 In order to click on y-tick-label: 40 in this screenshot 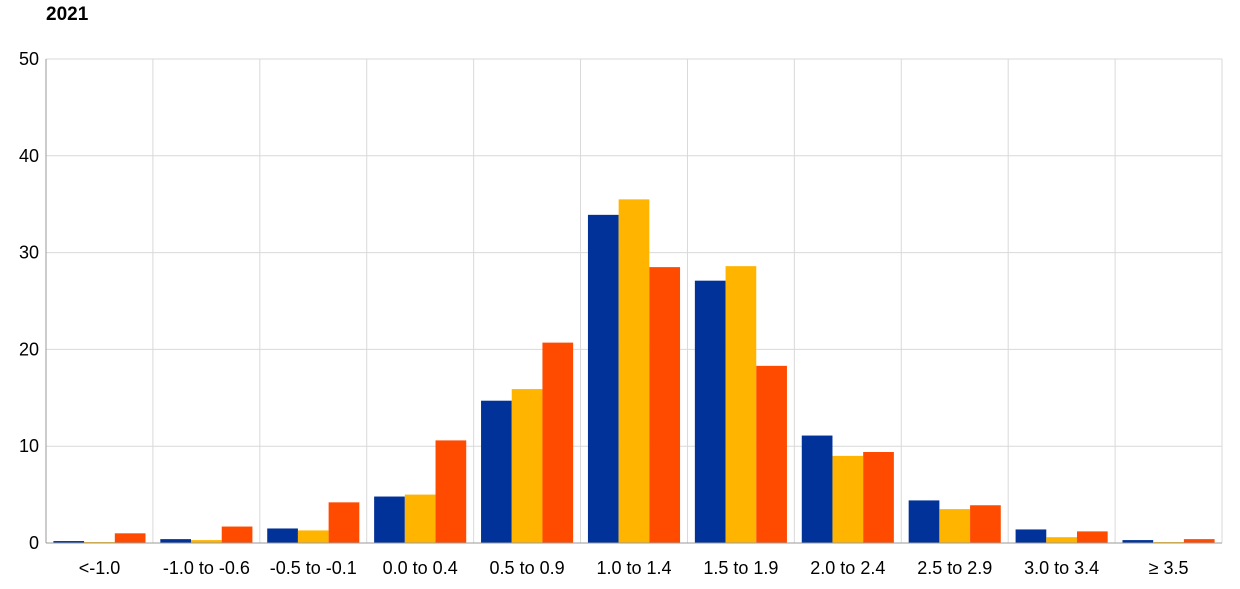, I will do `click(29, 156)`.